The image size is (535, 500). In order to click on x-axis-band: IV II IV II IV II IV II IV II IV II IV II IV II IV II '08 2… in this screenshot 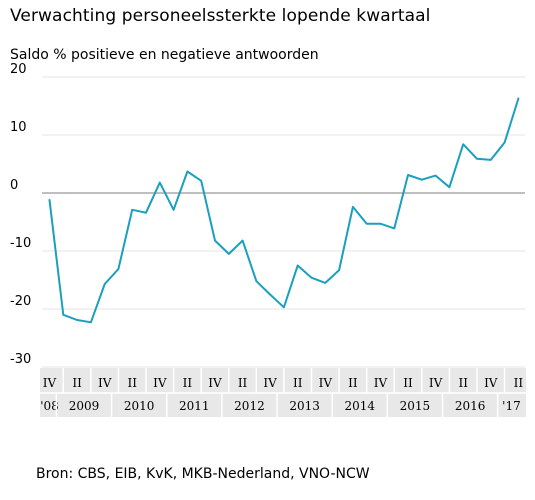, I will do `click(283, 392)`.